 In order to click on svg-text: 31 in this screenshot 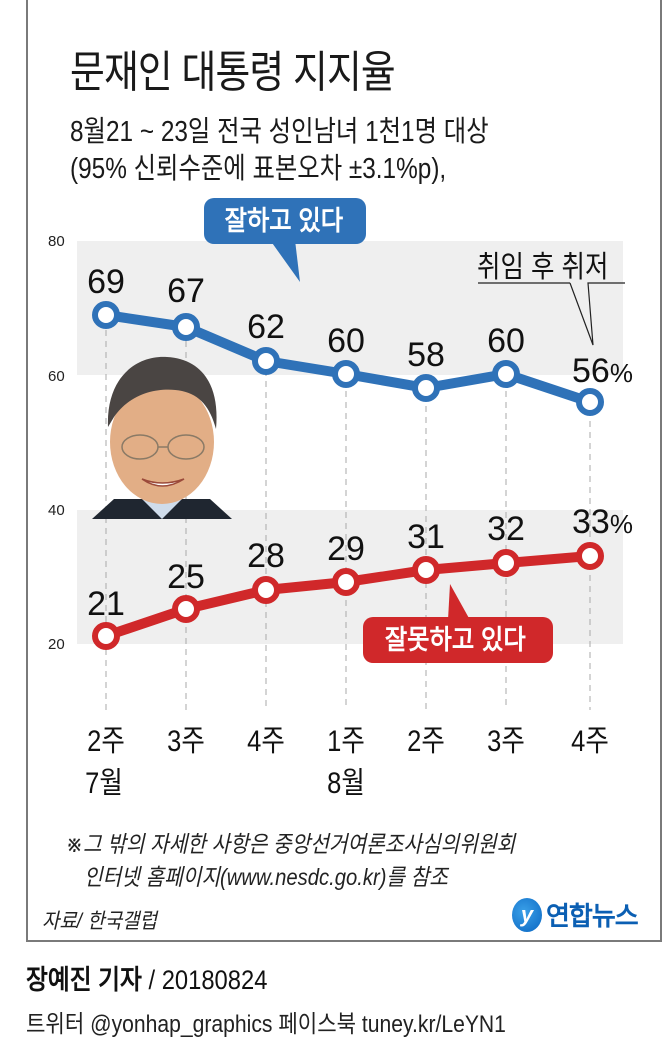, I will do `click(426, 537)`.